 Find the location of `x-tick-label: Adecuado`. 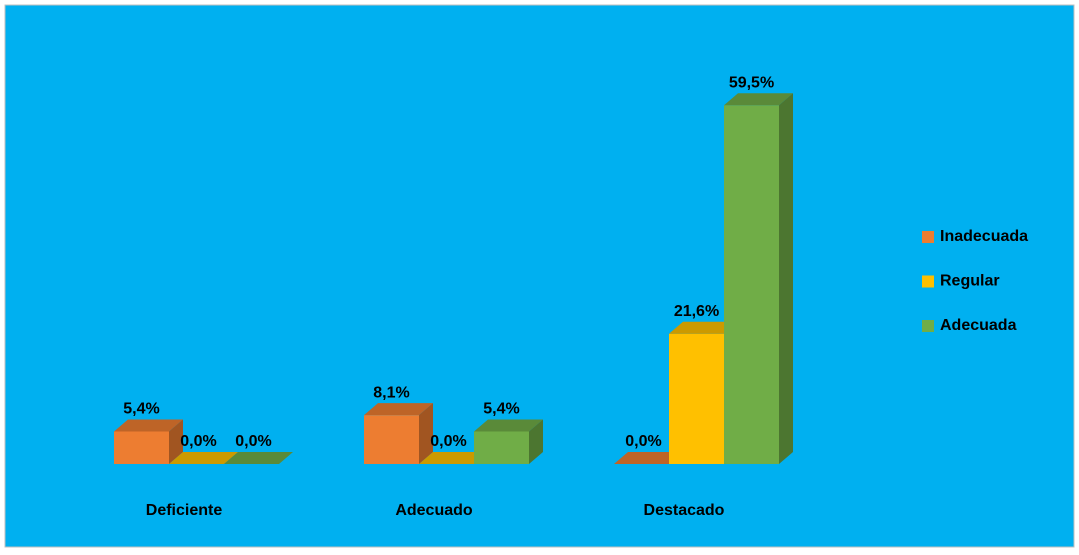

x-tick-label: Adecuado is located at coordinates (434, 510).